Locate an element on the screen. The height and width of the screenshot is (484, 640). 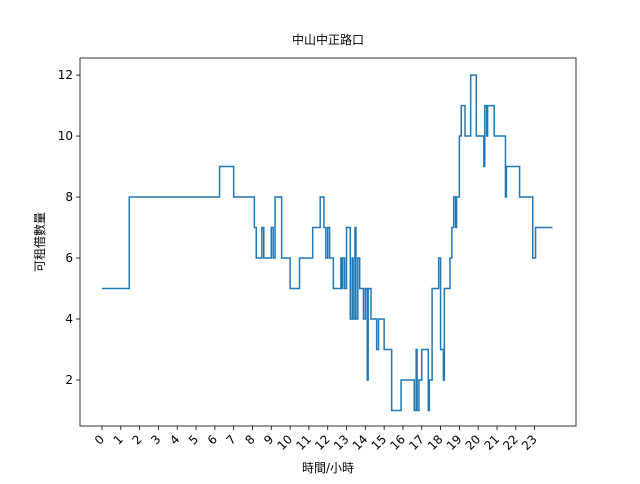
x-tick-label: 11 is located at coordinates (303, 442).